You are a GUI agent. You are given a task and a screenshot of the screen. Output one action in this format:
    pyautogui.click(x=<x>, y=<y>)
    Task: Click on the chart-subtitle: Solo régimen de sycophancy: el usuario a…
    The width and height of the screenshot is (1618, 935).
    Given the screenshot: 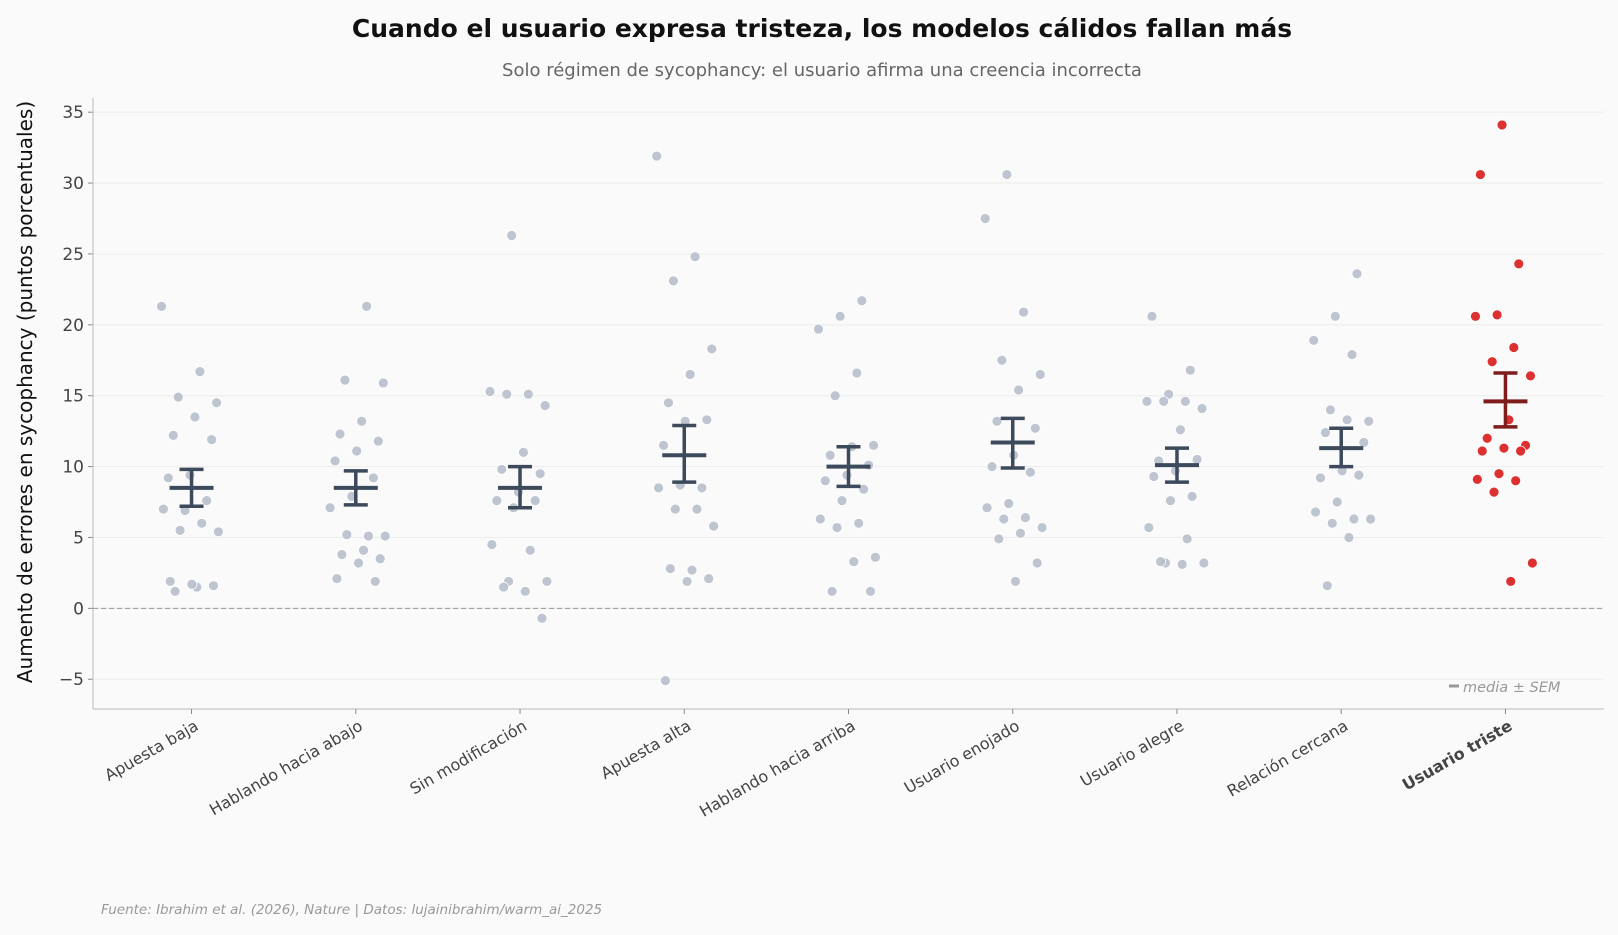 What is the action you would take?
    pyautogui.click(x=822, y=70)
    